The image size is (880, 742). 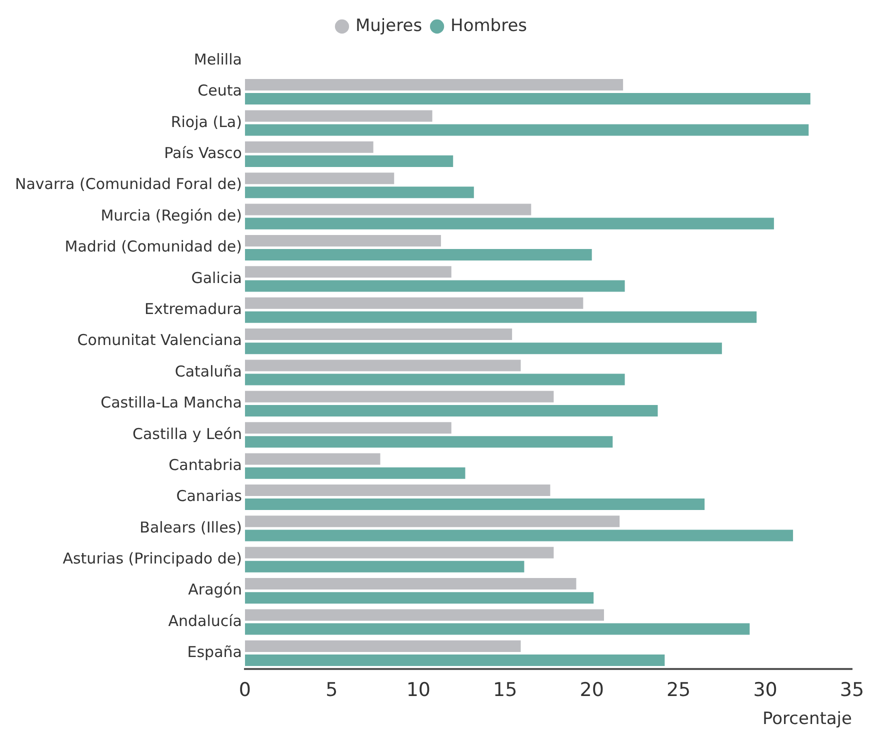 I want to click on y-tick-label: Extremadura, so click(x=193, y=309).